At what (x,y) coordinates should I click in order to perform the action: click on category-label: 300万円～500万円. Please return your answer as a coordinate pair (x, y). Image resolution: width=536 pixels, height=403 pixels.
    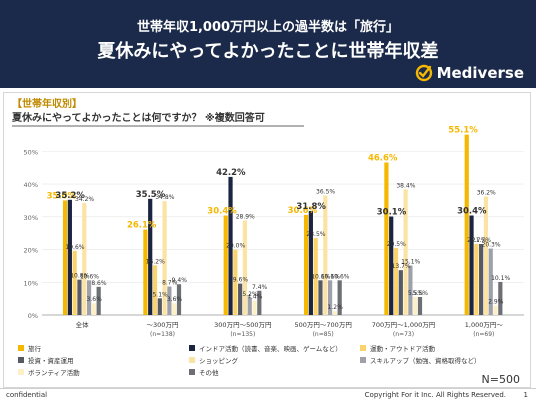
    Looking at the image, I should click on (242, 325).